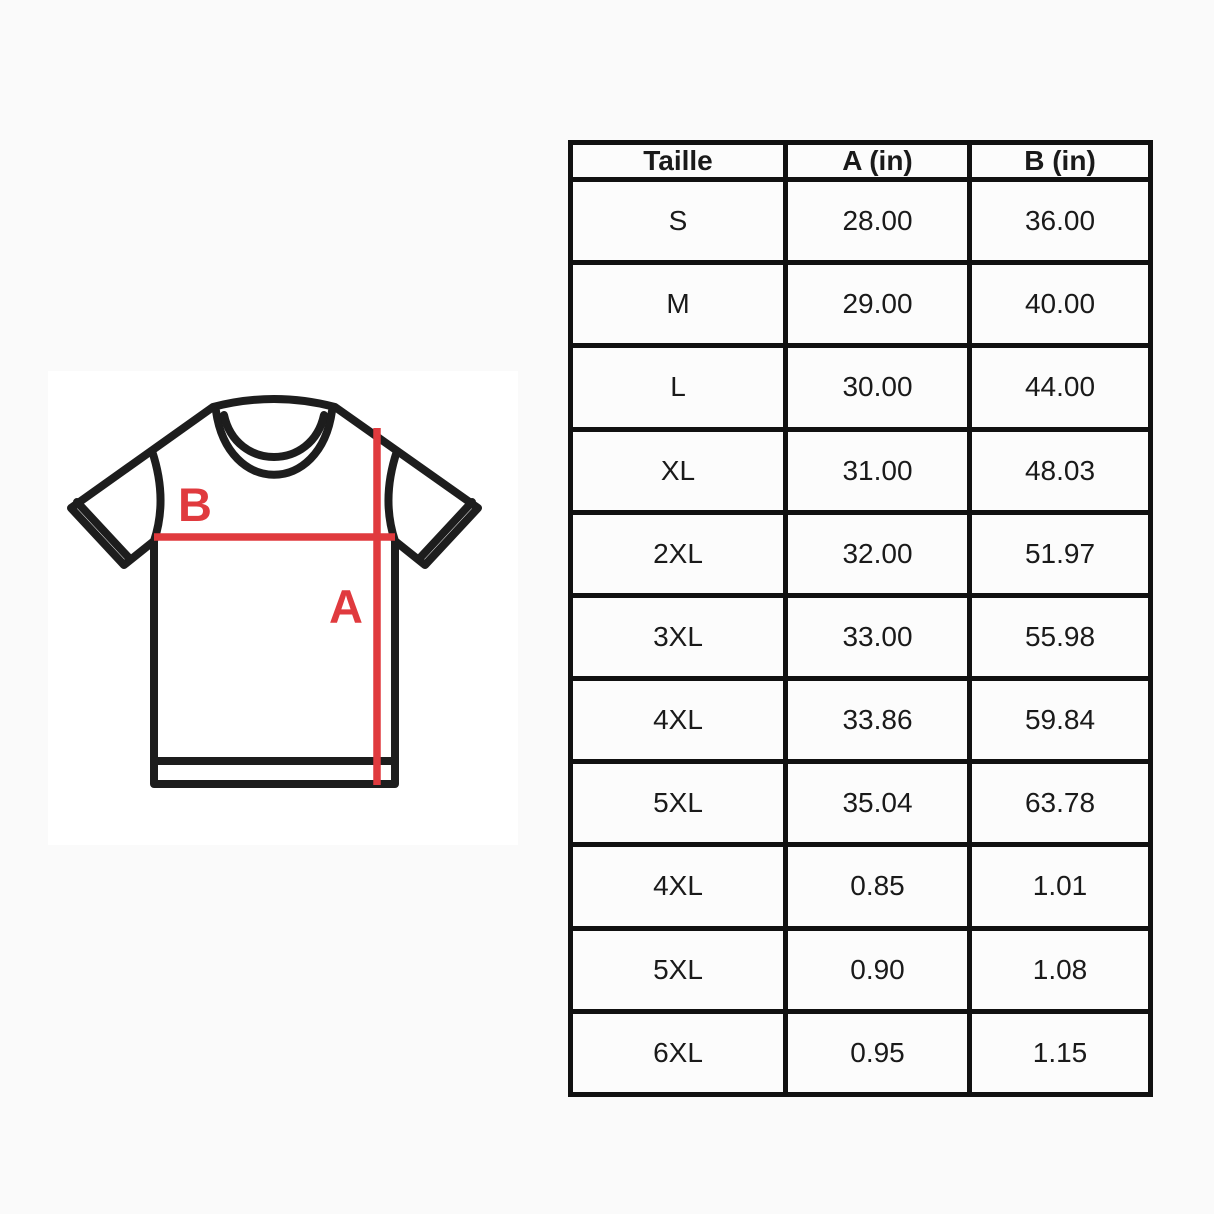 The width and height of the screenshot is (1214, 1214). Describe the element at coordinates (877, 304) in the screenshot. I see `table-cell: 29.00` at that location.